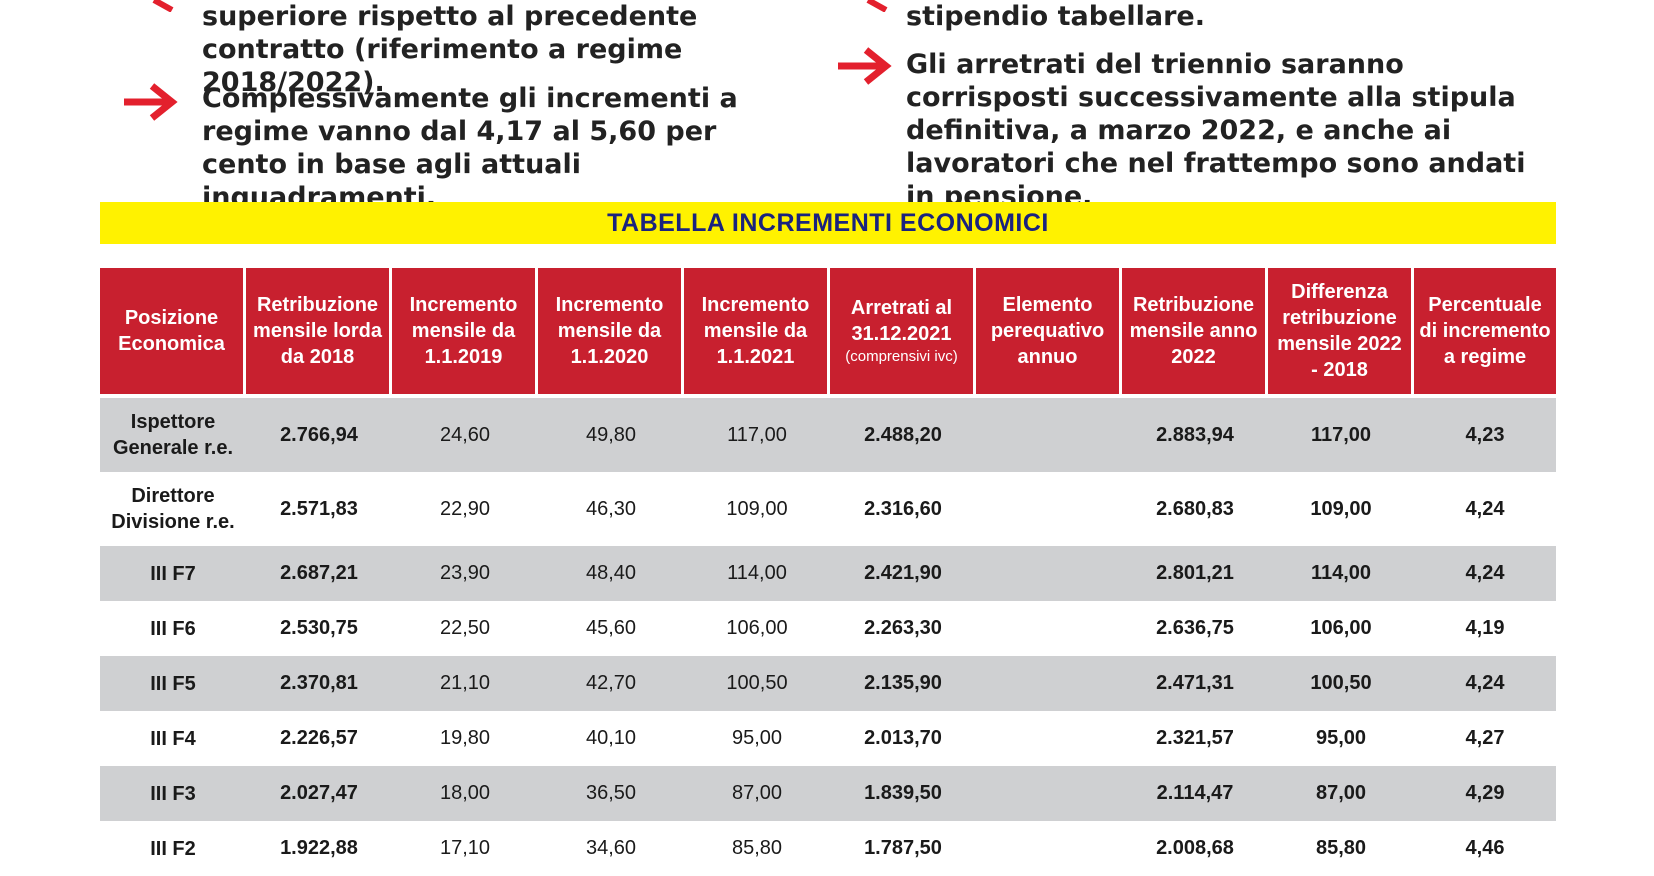 This screenshot has width=1654, height=876. What do you see at coordinates (903, 508) in the screenshot?
I see `value-cell: 2.316,60` at bounding box center [903, 508].